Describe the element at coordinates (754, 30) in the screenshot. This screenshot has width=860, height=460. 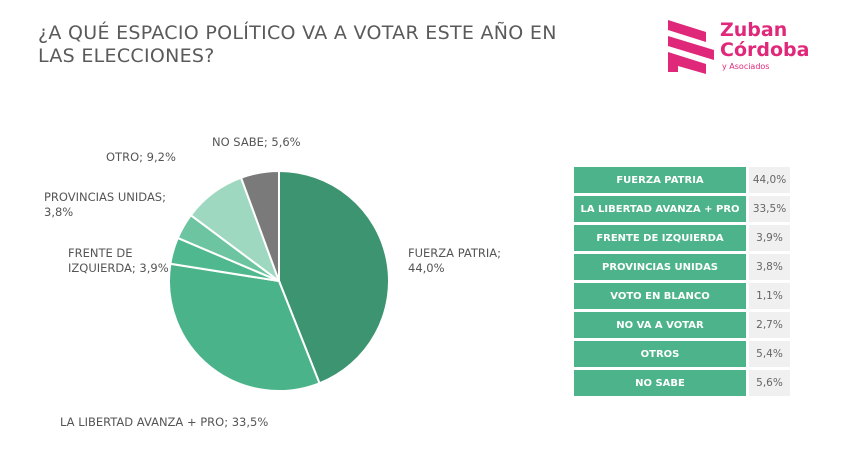
I see `logo-text: Zuban` at that location.